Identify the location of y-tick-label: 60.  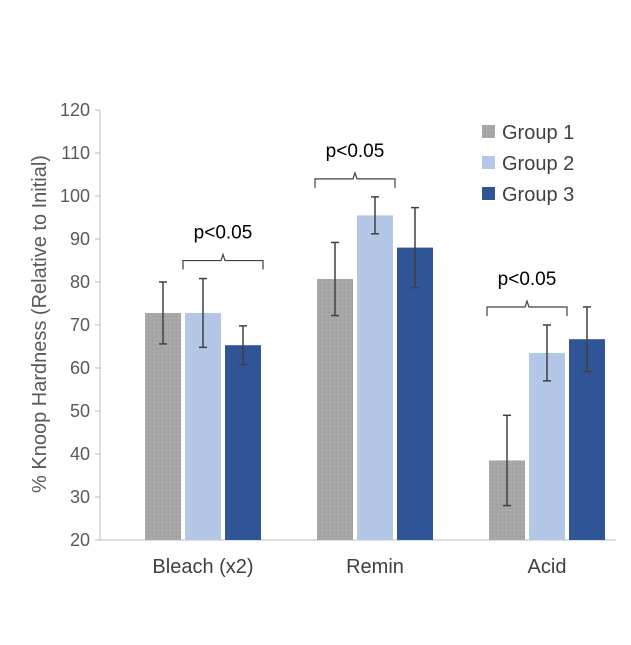
(80, 368).